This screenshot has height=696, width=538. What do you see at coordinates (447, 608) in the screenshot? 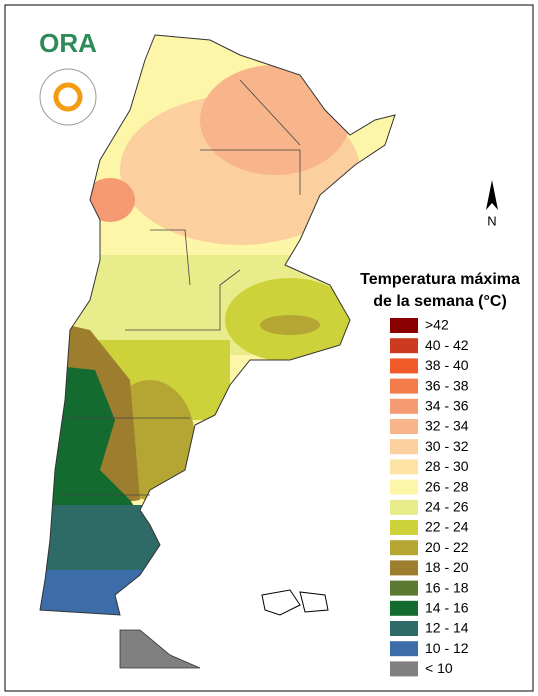
I see `legend-label: 14 - 16` at bounding box center [447, 608].